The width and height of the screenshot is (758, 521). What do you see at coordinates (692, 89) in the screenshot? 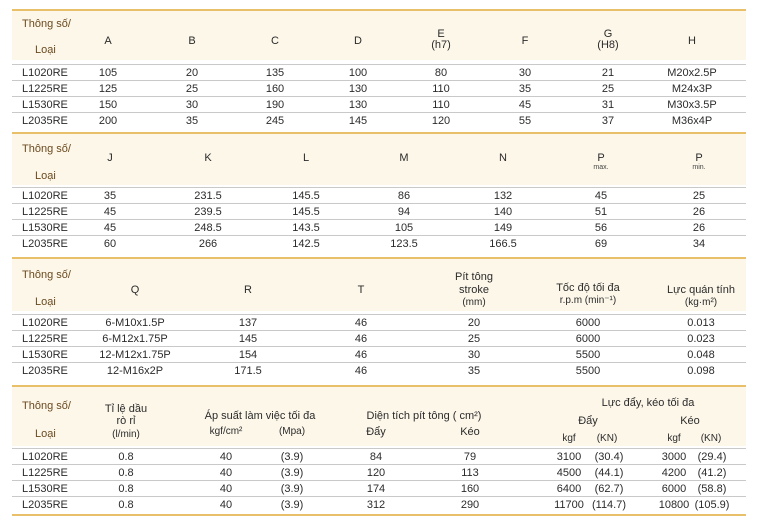
I see `value-cell: M24x3P` at bounding box center [692, 89].